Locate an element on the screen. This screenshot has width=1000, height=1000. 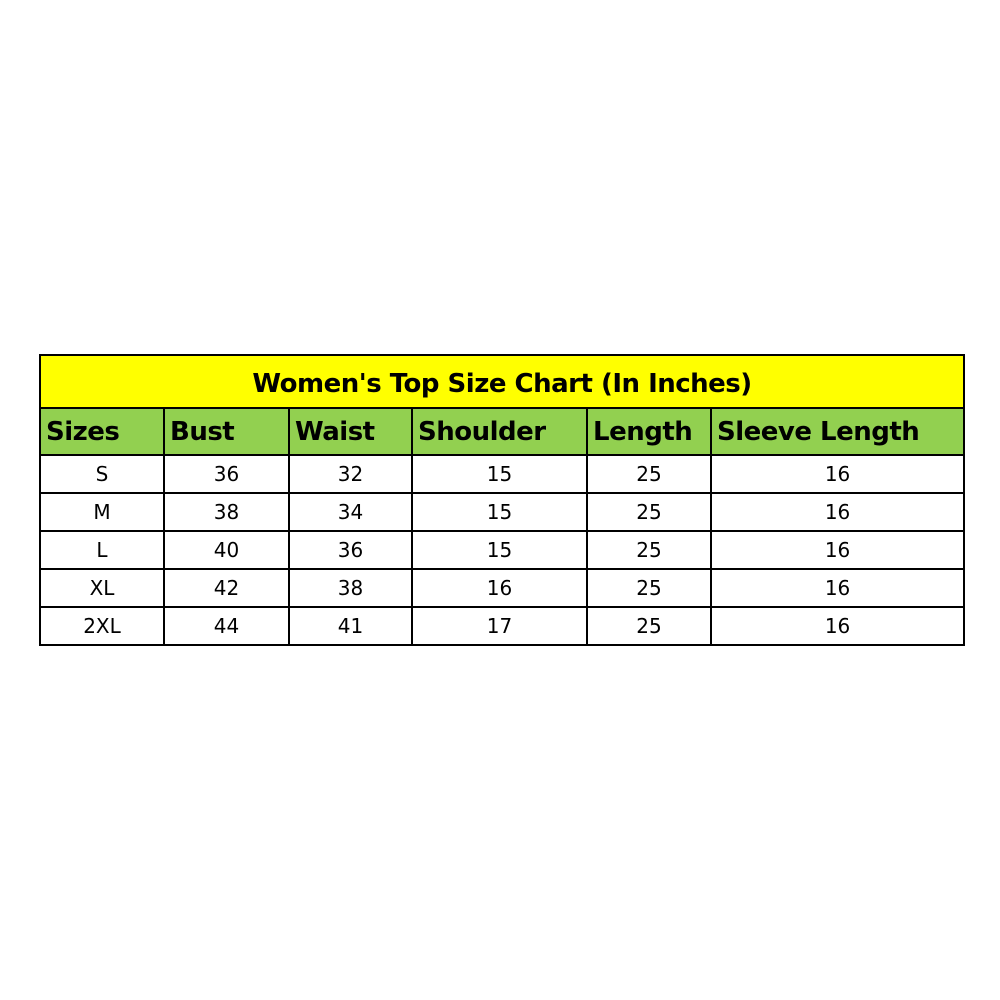
table-row: S 36 32 15 25 16 is located at coordinates (502, 474).